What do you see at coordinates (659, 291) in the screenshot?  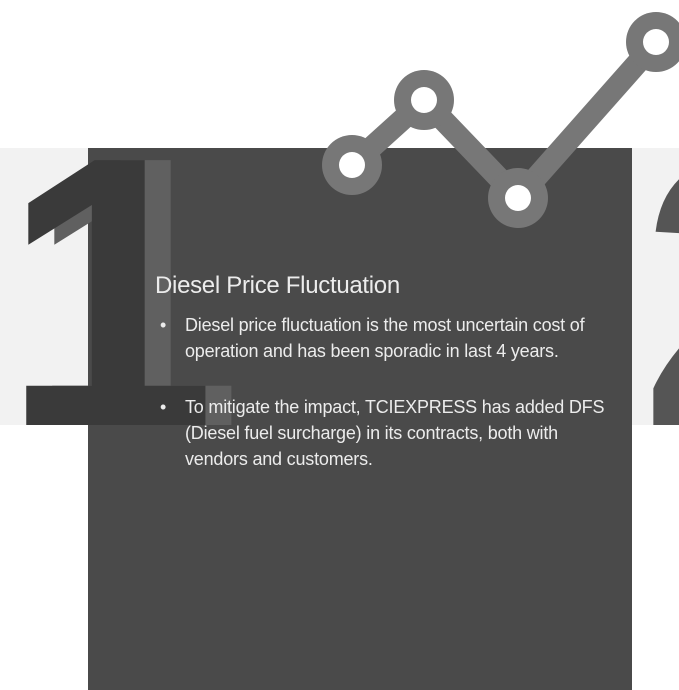 I see `next-number: 2` at bounding box center [659, 291].